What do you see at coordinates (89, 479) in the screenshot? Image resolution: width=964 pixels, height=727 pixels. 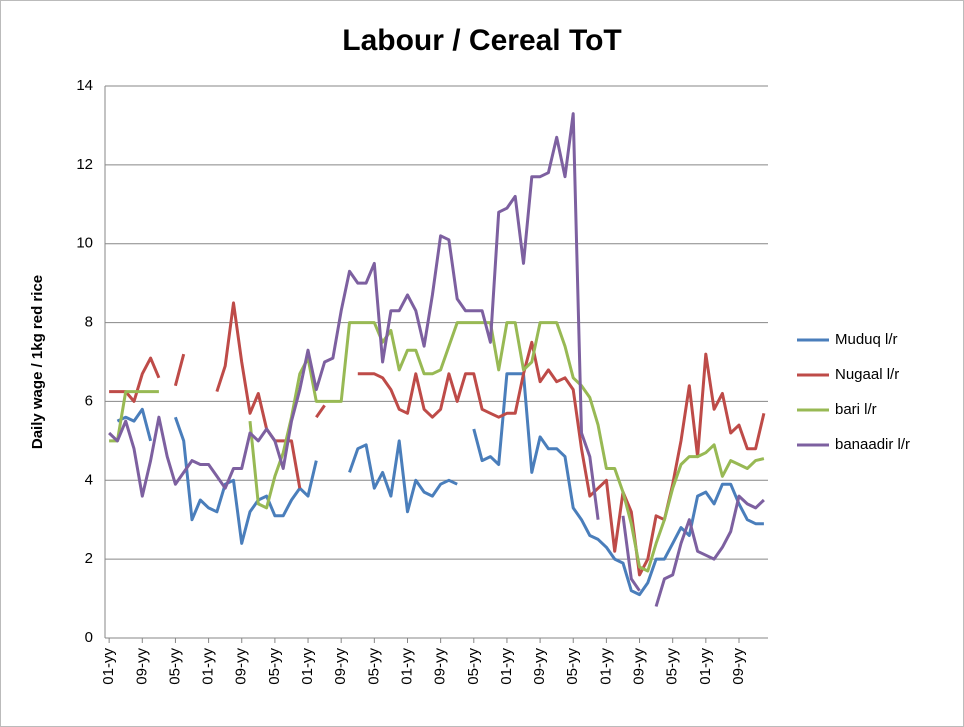 I see `y-tick-label: 4` at bounding box center [89, 479].